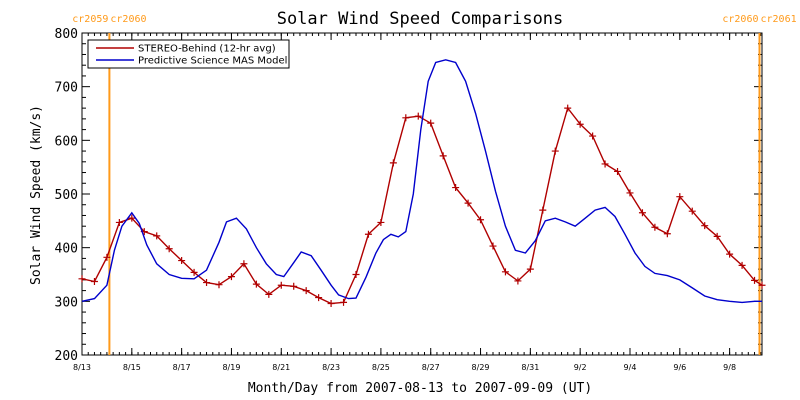  What do you see at coordinates (231, 367) in the screenshot?
I see `x-tick-label: 8/19` at bounding box center [231, 367].